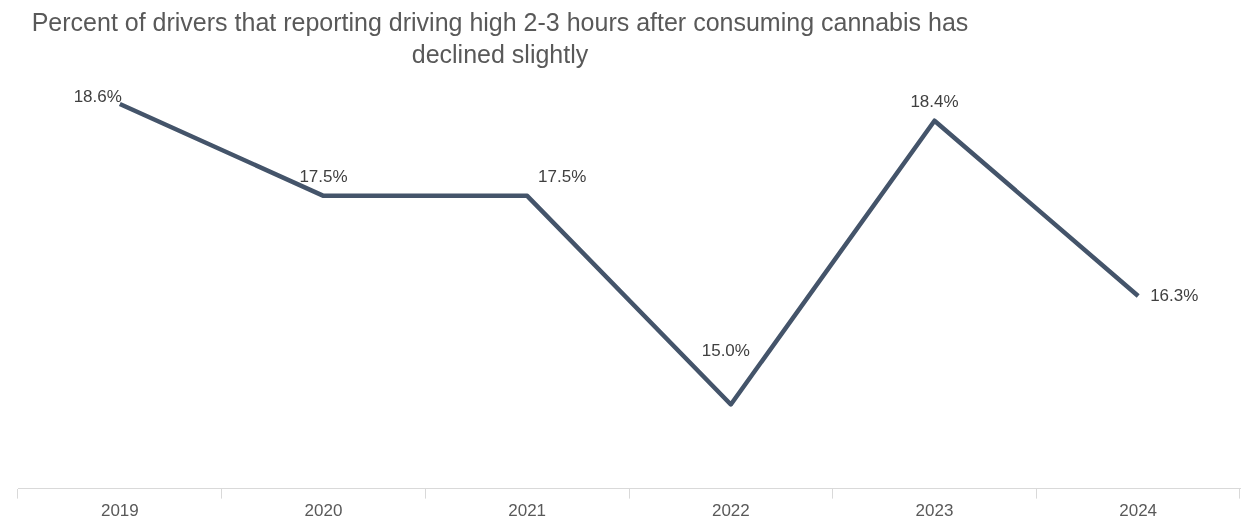  I want to click on x-tick-label: 2023, so click(934, 511).